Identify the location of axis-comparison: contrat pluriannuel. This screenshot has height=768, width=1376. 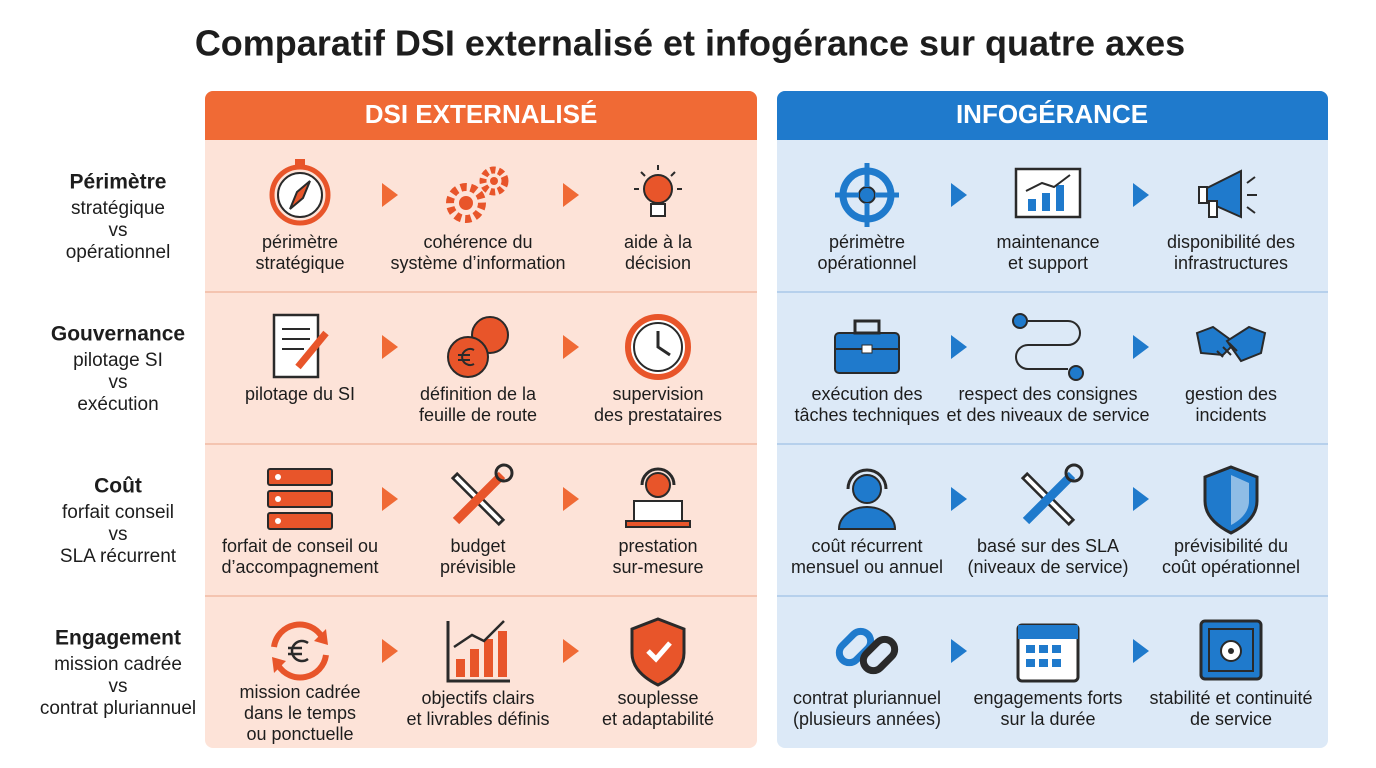
(118, 708).